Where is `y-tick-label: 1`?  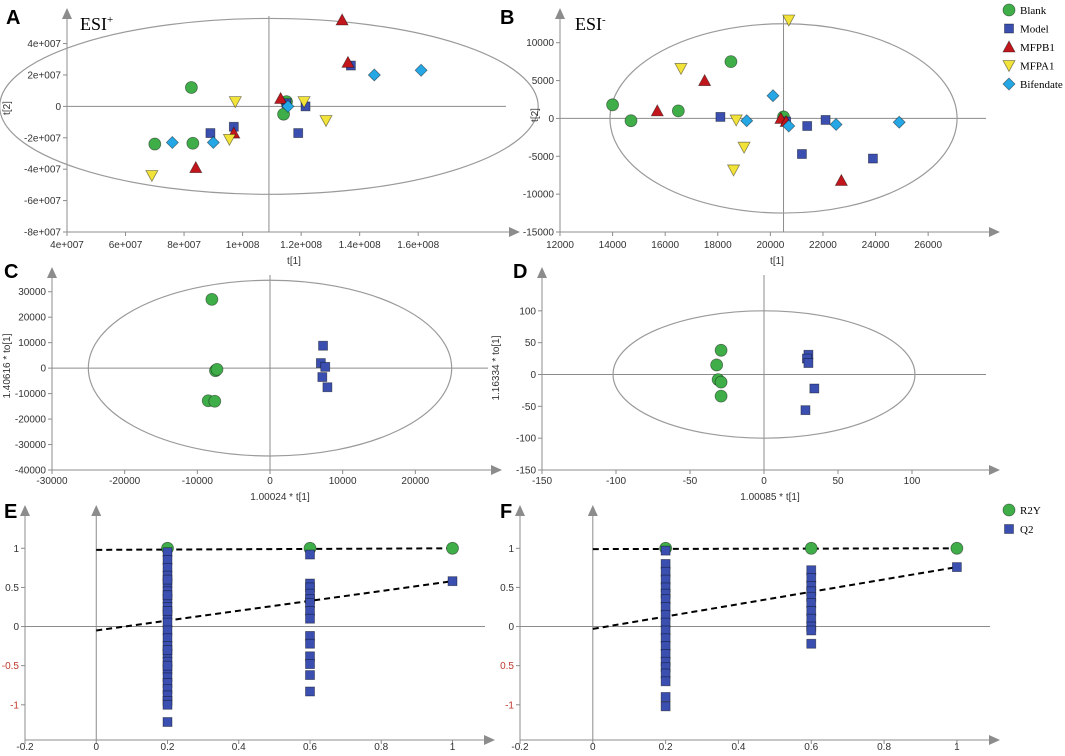
y-tick-label: 1 is located at coordinates (511, 549).